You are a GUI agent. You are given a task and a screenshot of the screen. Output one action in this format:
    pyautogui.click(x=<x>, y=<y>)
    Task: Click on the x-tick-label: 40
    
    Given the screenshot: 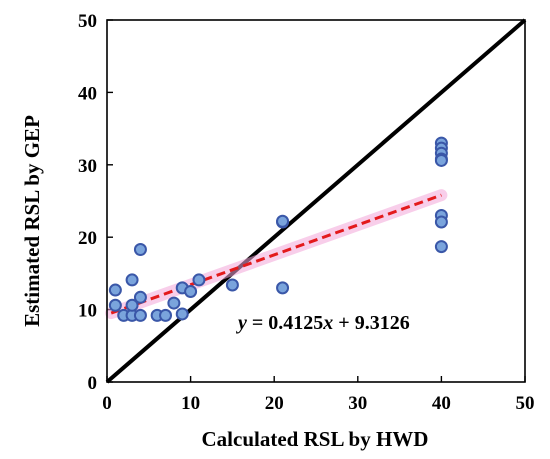 What is the action you would take?
    pyautogui.click(x=441, y=403)
    